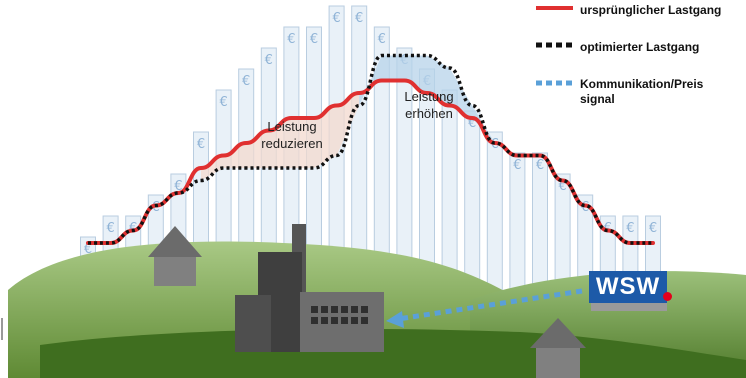 The image size is (746, 378). I want to click on legend-label-signal: Kommunikation/Preis signal, so click(642, 91).